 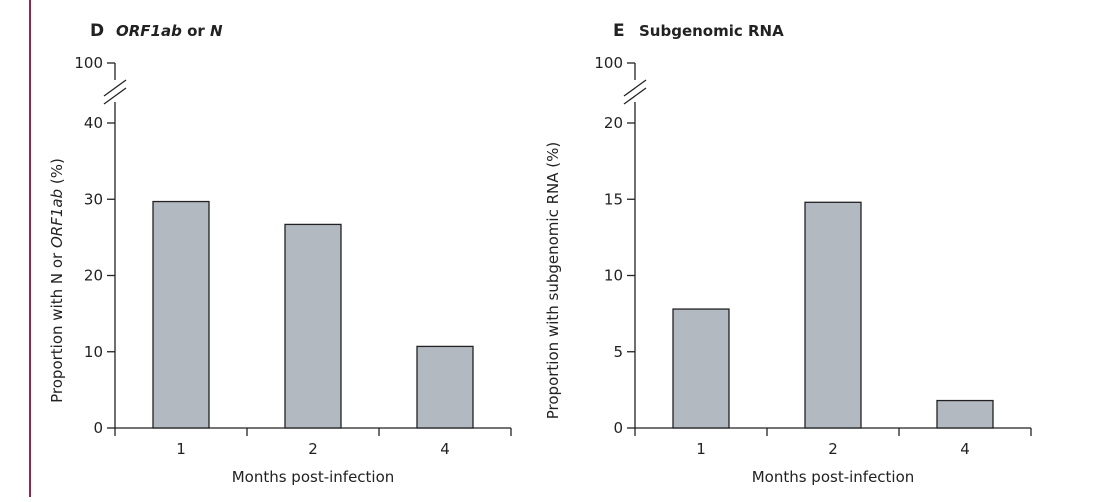 I want to click on y-axis-title: Proportion with N or ORF1ab (%), so click(x=57, y=280).